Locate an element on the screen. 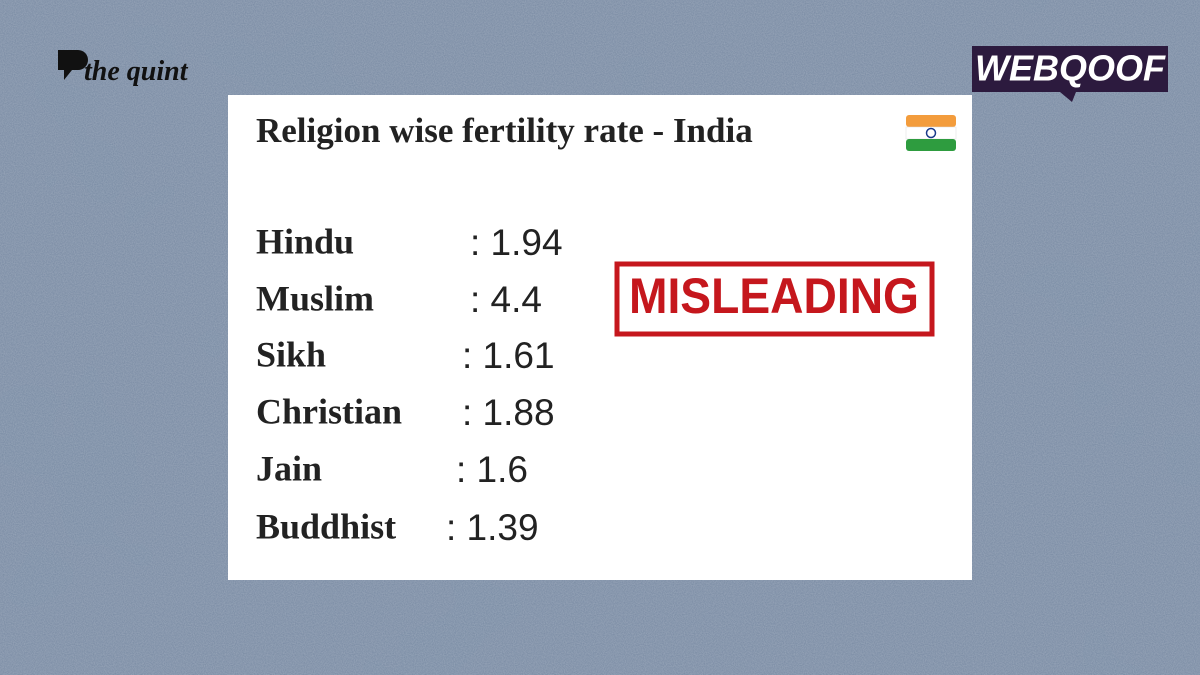 The image size is (1200, 675). stamp: MISLEADING is located at coordinates (774, 299).